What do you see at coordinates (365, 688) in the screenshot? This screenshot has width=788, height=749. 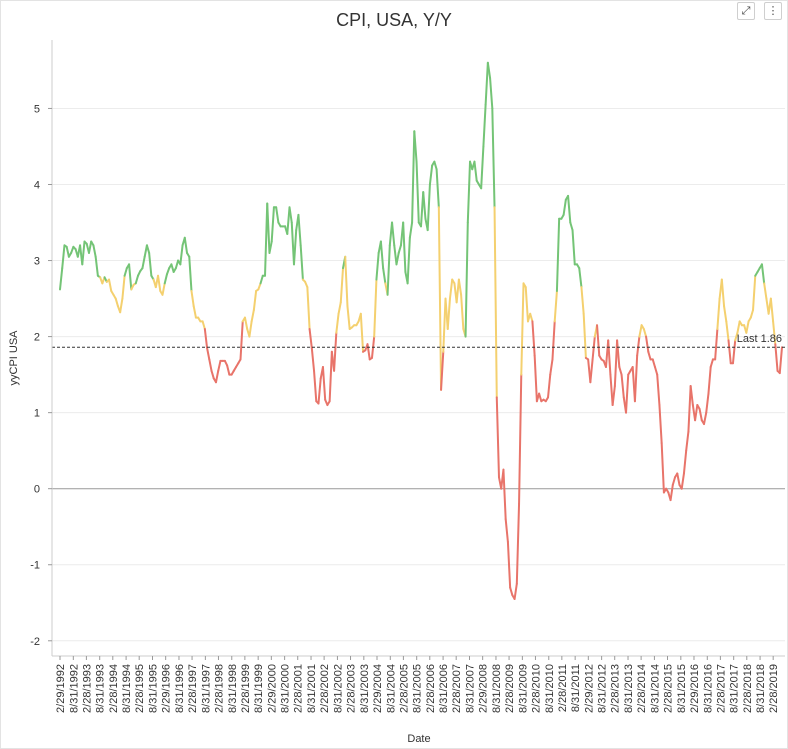 I see `x-tick-label: 8/31/2003` at bounding box center [365, 688].